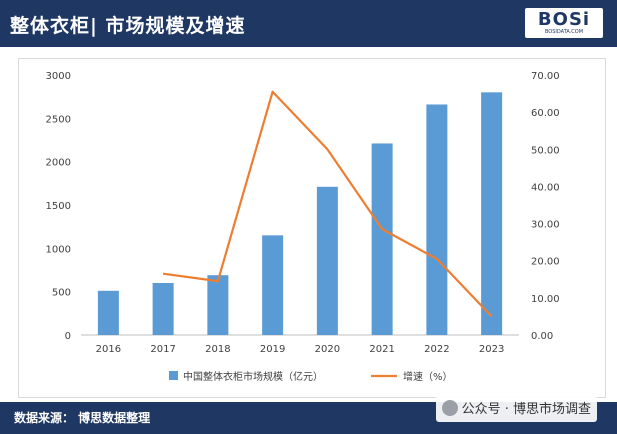 The height and width of the screenshot is (434, 617). Describe the element at coordinates (526, 409) in the screenshot. I see `watermark-text: 公众号 · 博思市场调查` at that location.